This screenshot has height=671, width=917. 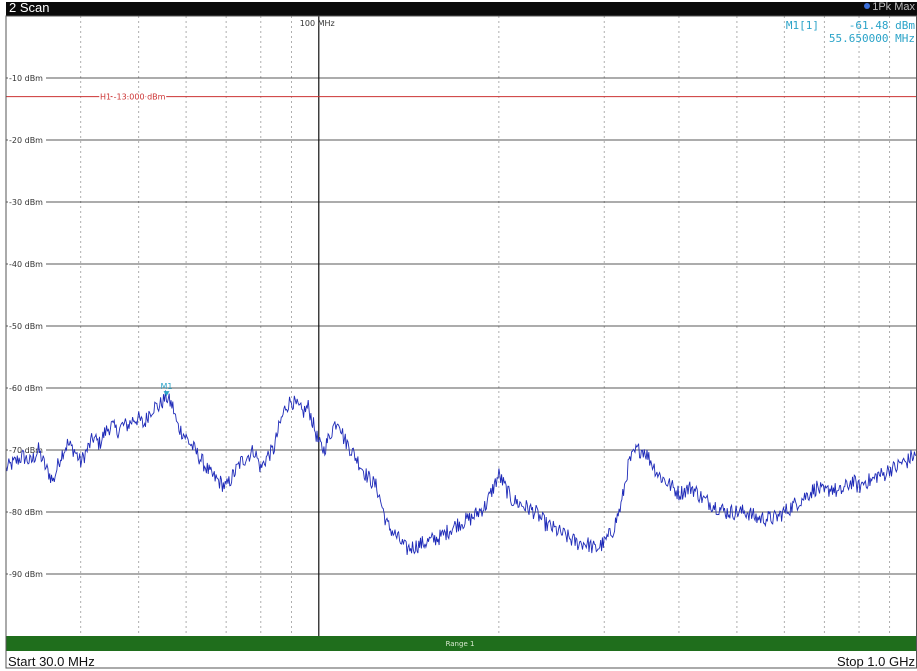 What do you see at coordinates (881, 25) in the screenshot?
I see `marker-readout-level: -61.48 dBm` at bounding box center [881, 25].